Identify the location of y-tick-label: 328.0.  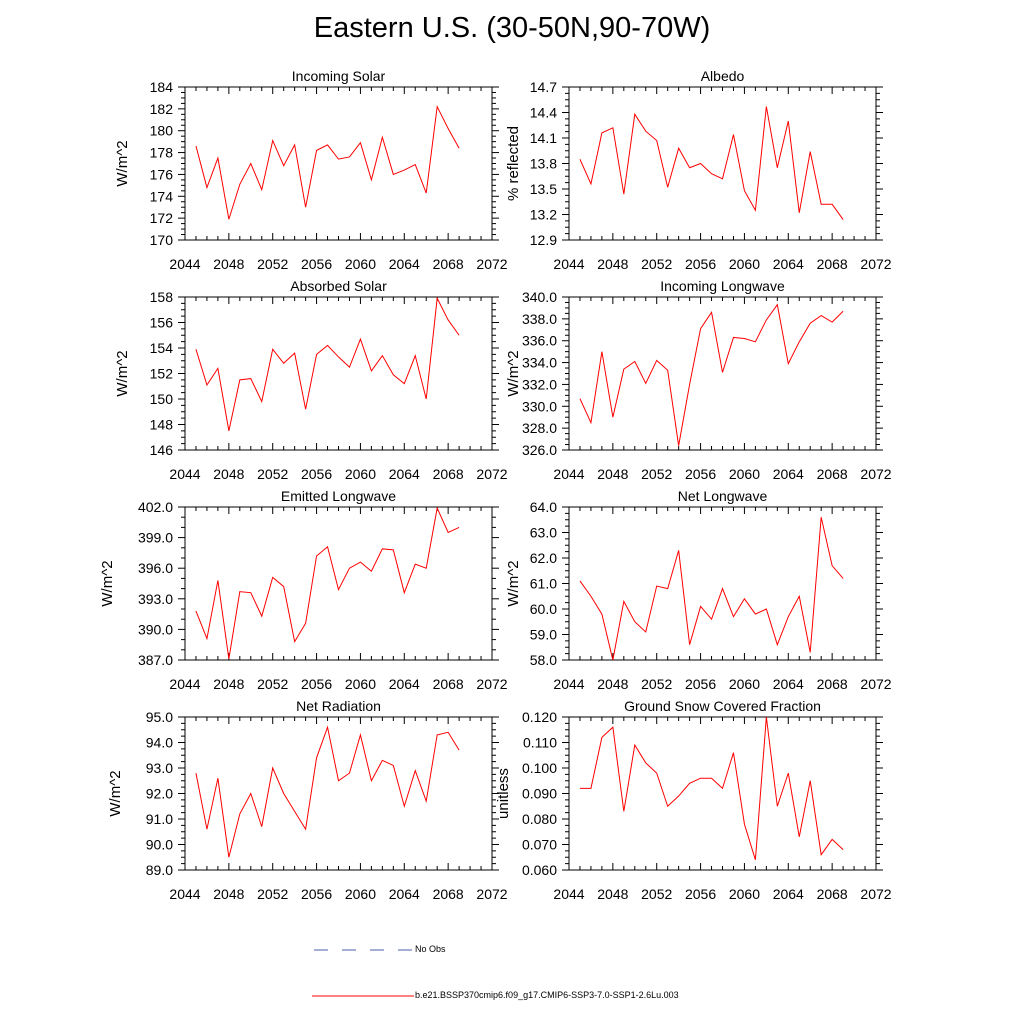
(539, 428).